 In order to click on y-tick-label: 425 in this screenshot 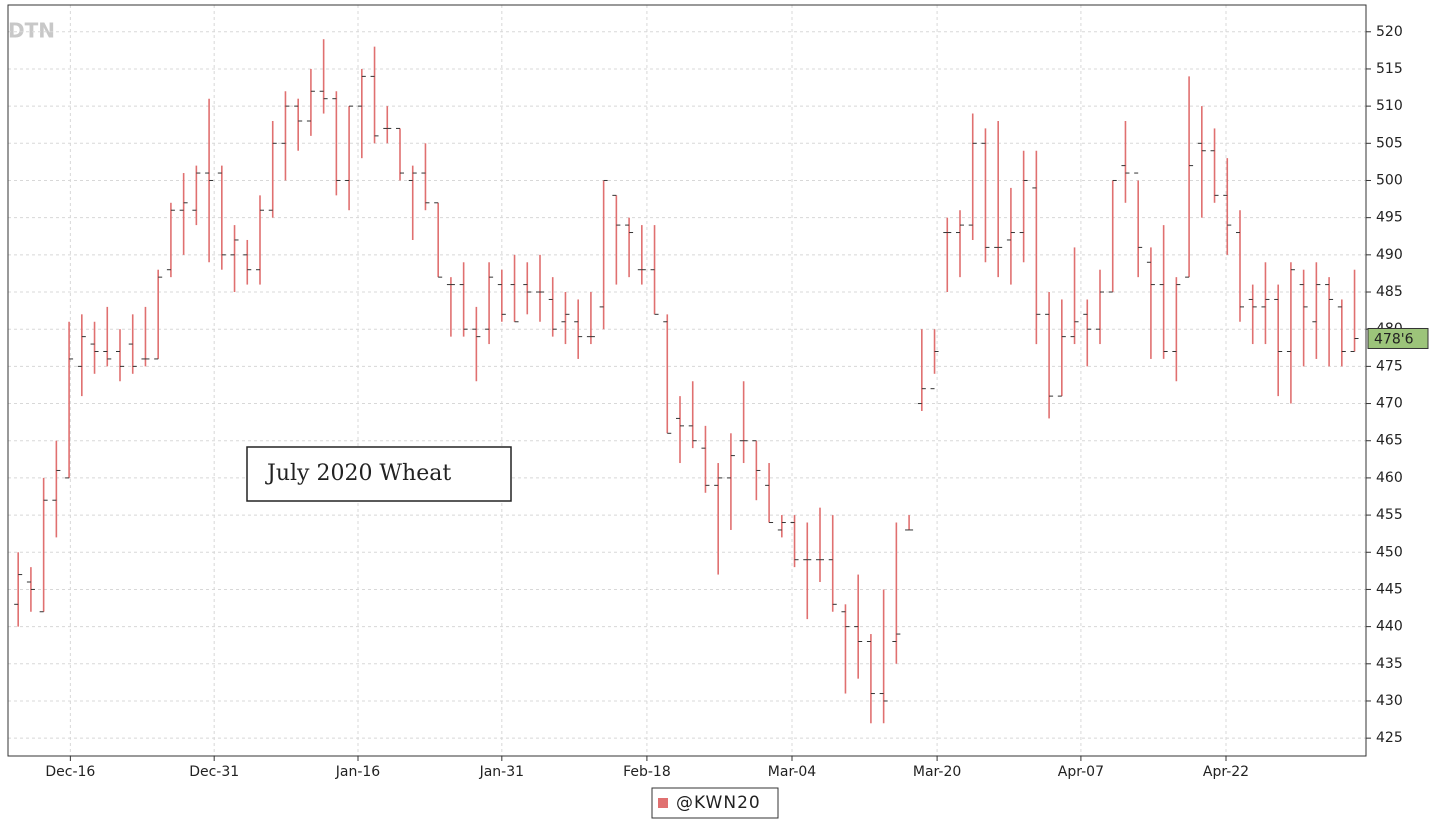, I will do `click(1389, 738)`.